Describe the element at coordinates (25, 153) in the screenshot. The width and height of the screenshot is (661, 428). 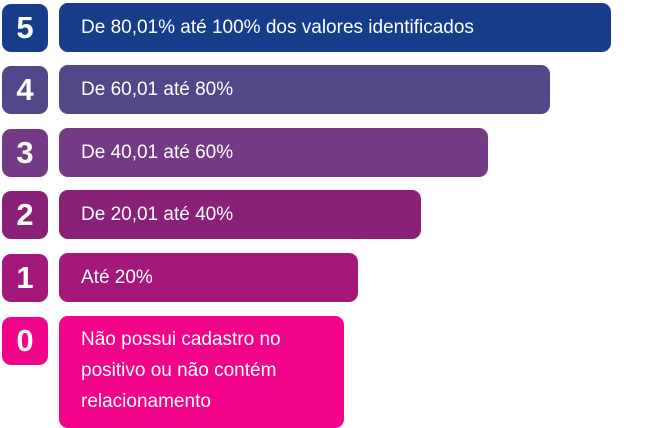
I see `level-3-badge: 3` at that location.